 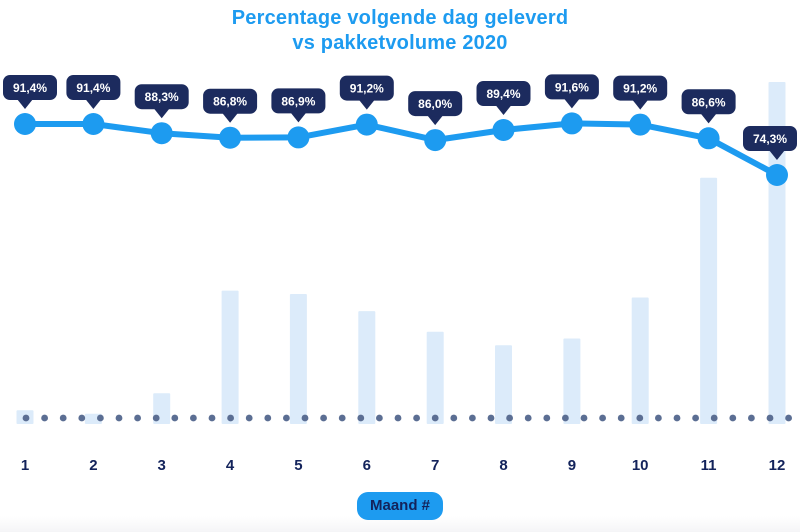 I want to click on data-label-value: 86,0%, so click(x=435, y=104).